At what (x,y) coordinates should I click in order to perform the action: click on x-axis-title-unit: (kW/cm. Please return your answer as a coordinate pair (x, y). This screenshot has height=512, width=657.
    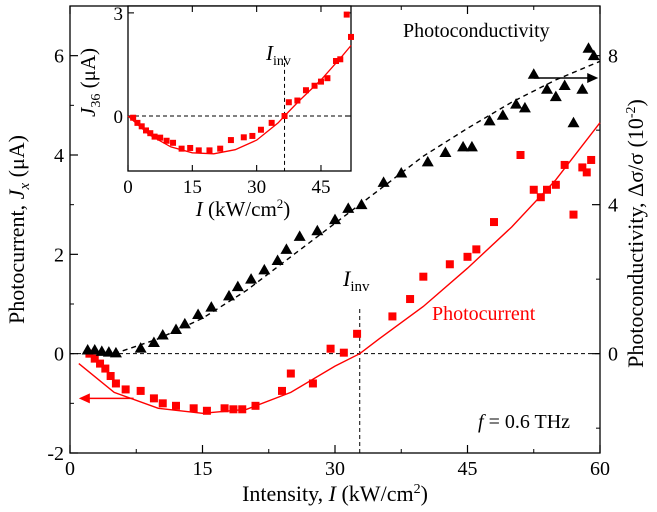
    Looking at the image, I should click on (375, 493).